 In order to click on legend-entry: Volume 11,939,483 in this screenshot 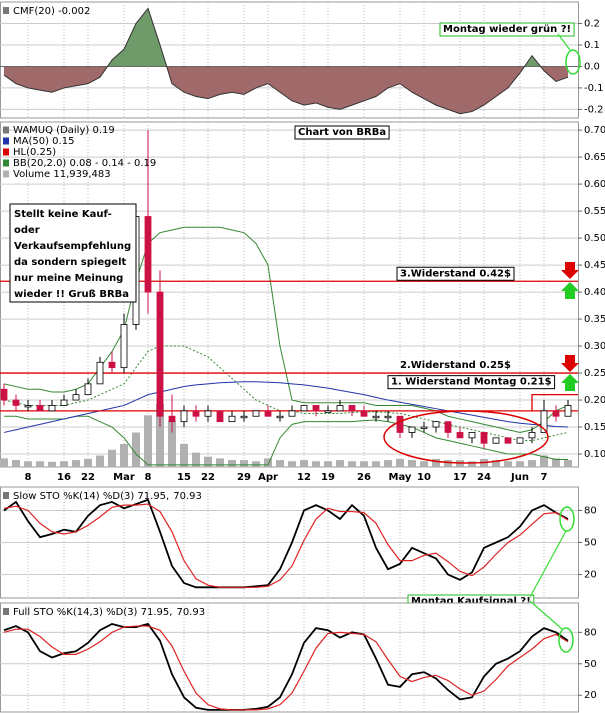, I will do `click(62, 174)`.